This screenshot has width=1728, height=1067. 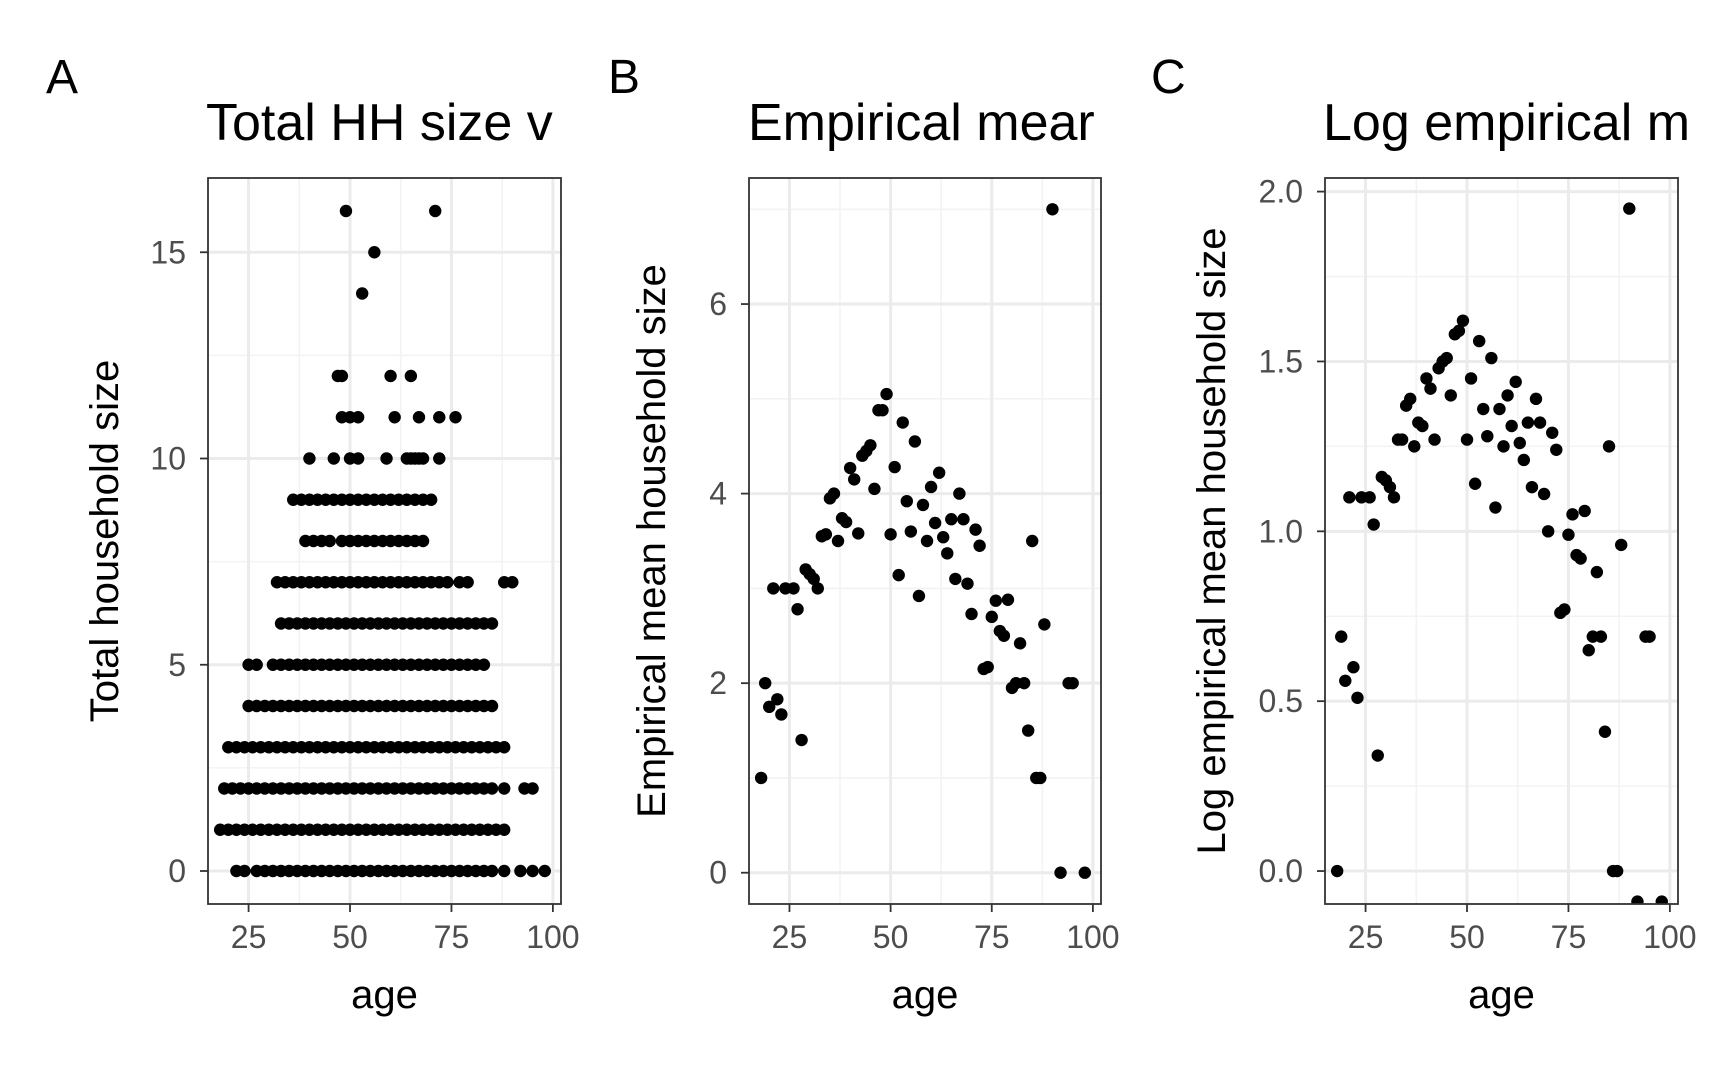 What do you see at coordinates (382, 541) in the screenshot?
I see `points-a` at bounding box center [382, 541].